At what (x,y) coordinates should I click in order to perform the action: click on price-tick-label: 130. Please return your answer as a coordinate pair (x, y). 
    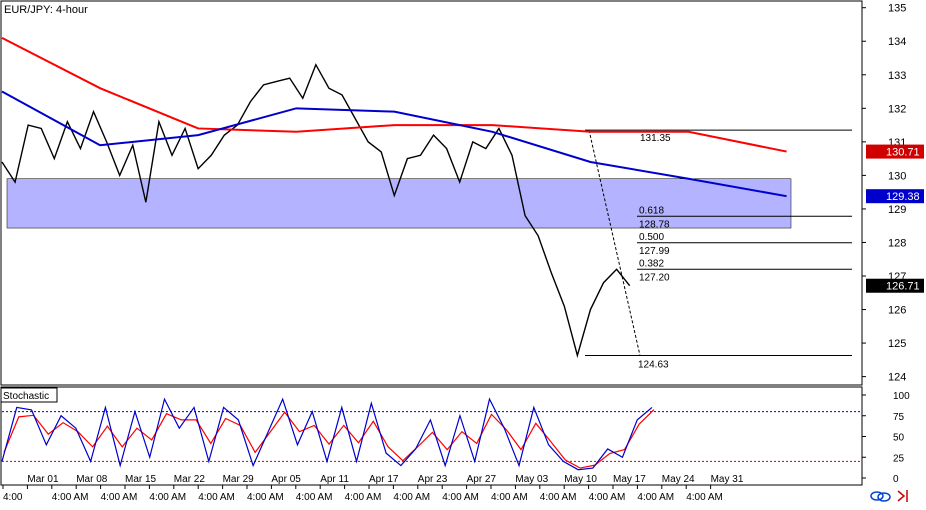
    Looking at the image, I should click on (897, 176).